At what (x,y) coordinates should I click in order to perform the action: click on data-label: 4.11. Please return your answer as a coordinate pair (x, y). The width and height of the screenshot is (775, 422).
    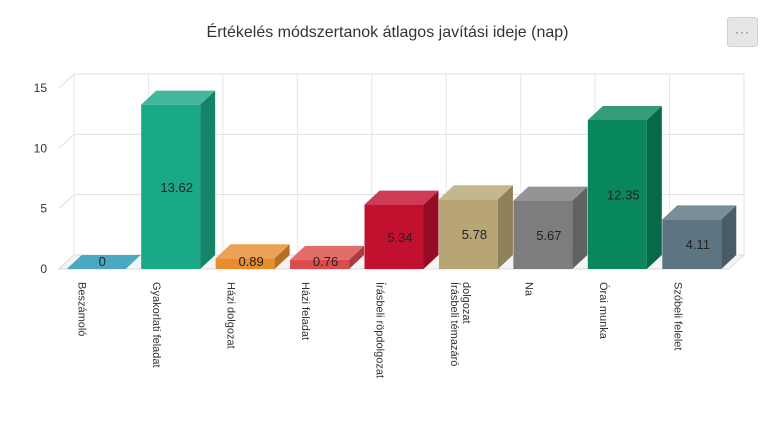
    Looking at the image, I should click on (698, 244).